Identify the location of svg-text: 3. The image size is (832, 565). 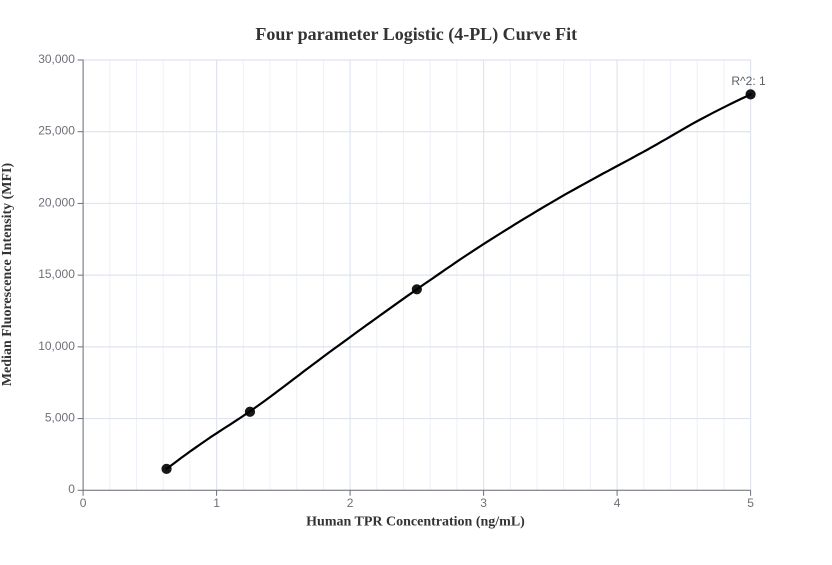
(483, 503).